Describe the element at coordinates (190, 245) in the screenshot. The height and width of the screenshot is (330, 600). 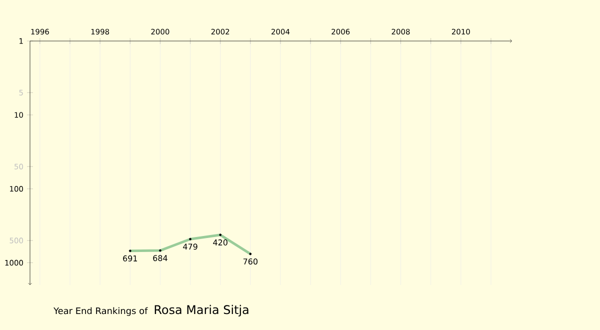
I see `line-series` at that location.